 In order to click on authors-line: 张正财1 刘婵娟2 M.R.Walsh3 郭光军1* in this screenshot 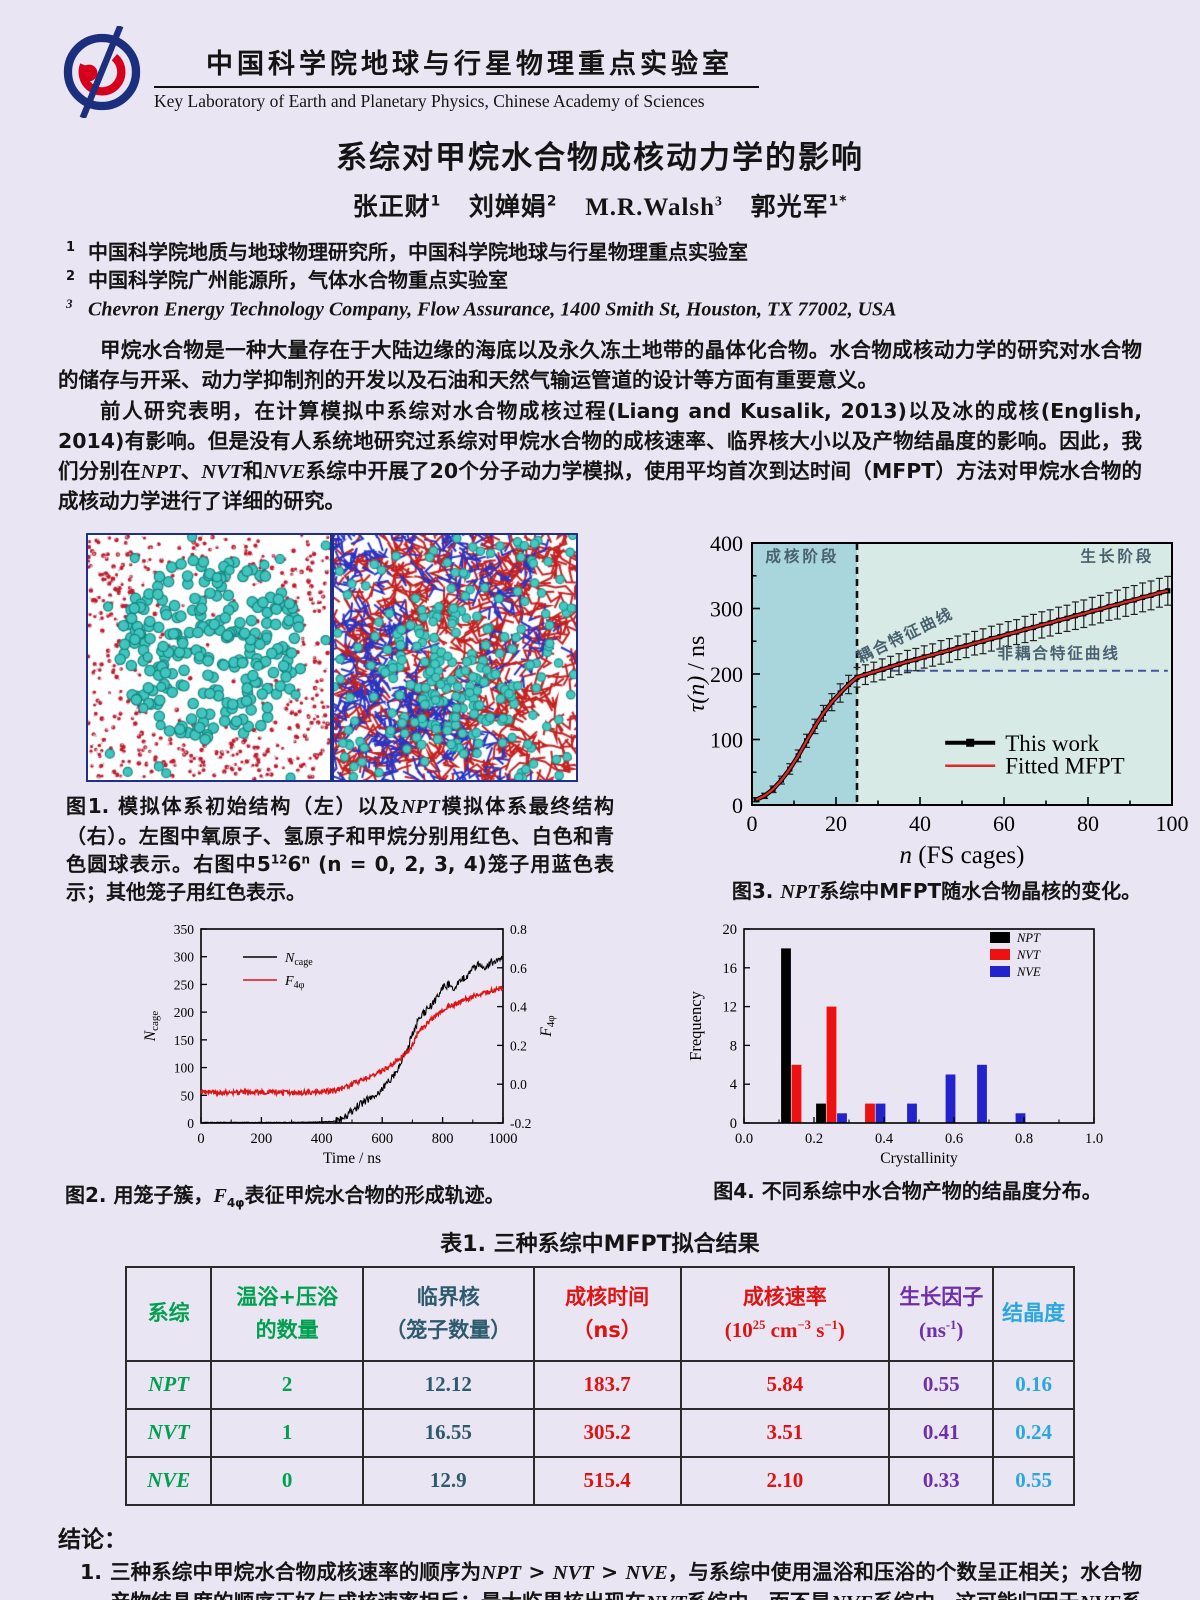, I will do `click(600, 205)`.